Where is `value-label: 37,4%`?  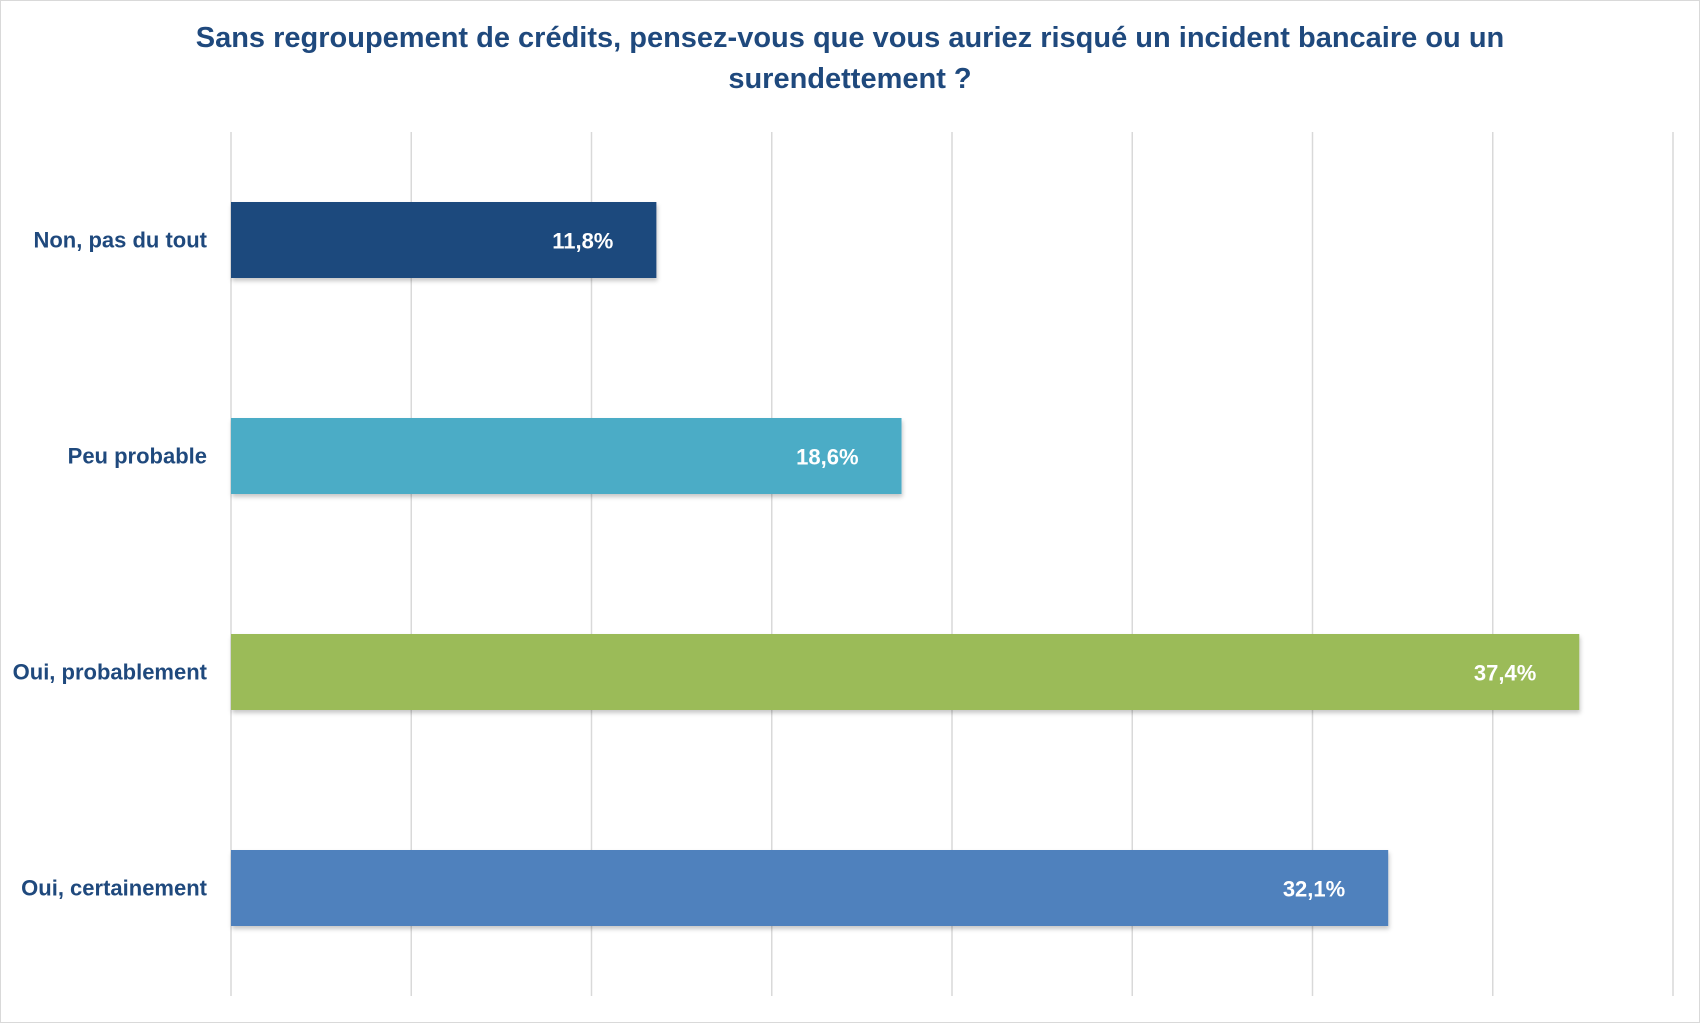
value-label: 37,4% is located at coordinates (1505, 673).